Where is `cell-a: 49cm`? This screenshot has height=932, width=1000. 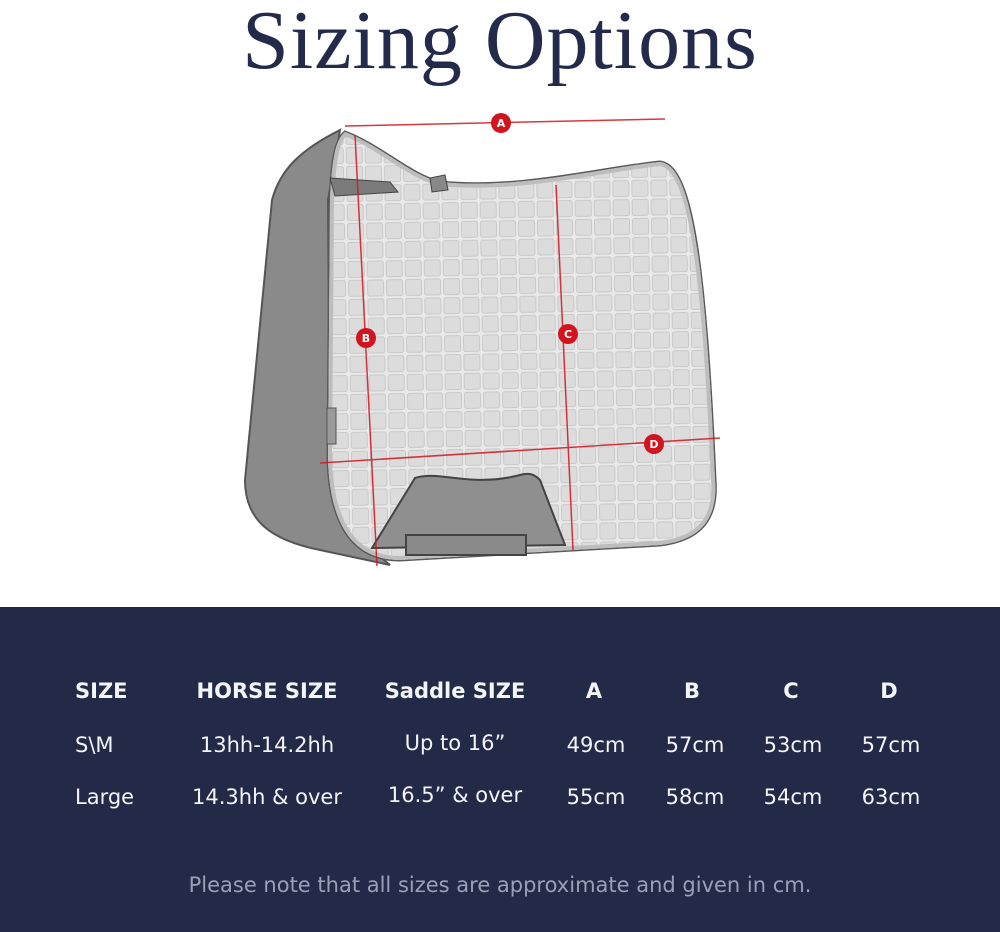
cell-a: 49cm is located at coordinates (596, 745).